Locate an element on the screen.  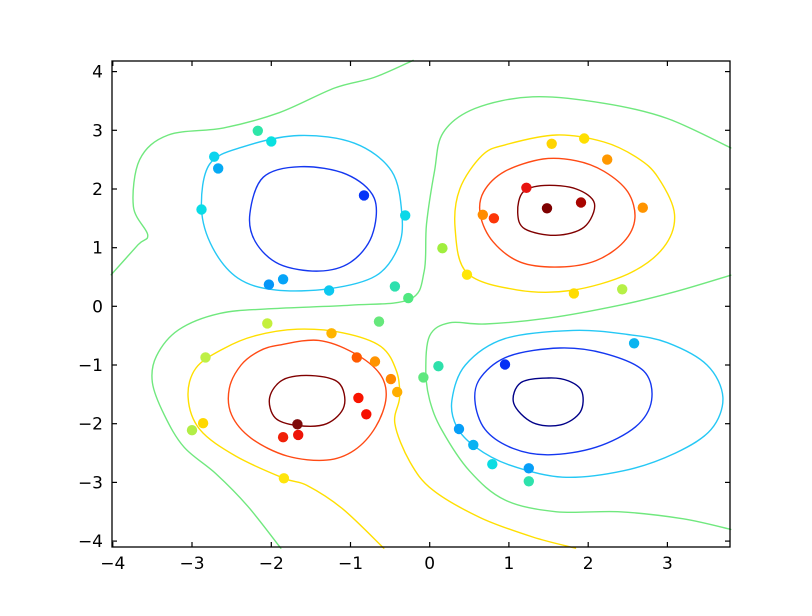
x-tick-label: −1 is located at coordinates (350, 564).